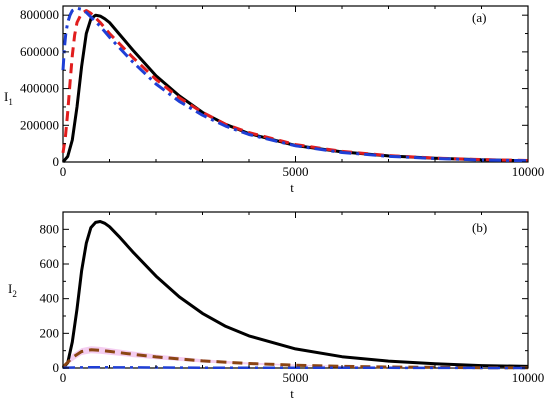 This screenshot has width=550, height=403. Describe the element at coordinates (50, 263) in the screenshot. I see `y-tick-label: 600` at that location.